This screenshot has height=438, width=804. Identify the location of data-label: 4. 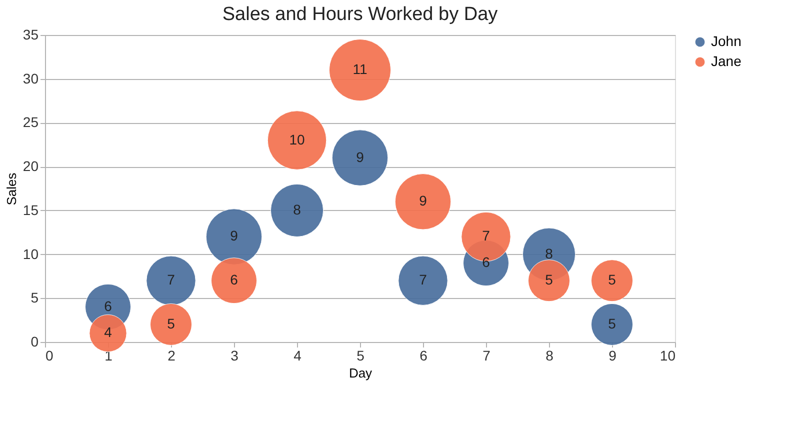
(108, 332).